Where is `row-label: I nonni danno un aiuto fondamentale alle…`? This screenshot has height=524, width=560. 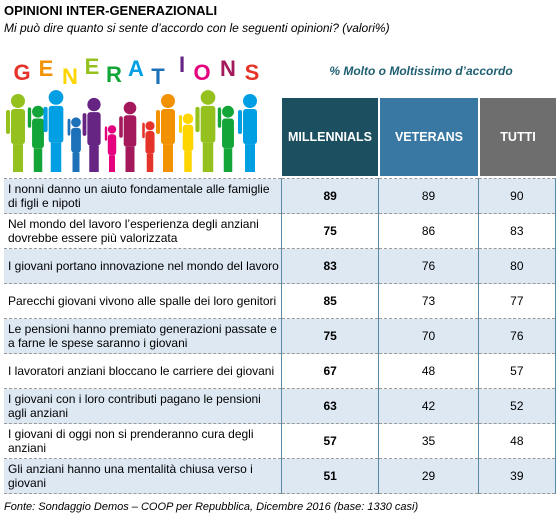
row-label: I nonni danno un aiuto fondamentale alle… is located at coordinates (143, 196).